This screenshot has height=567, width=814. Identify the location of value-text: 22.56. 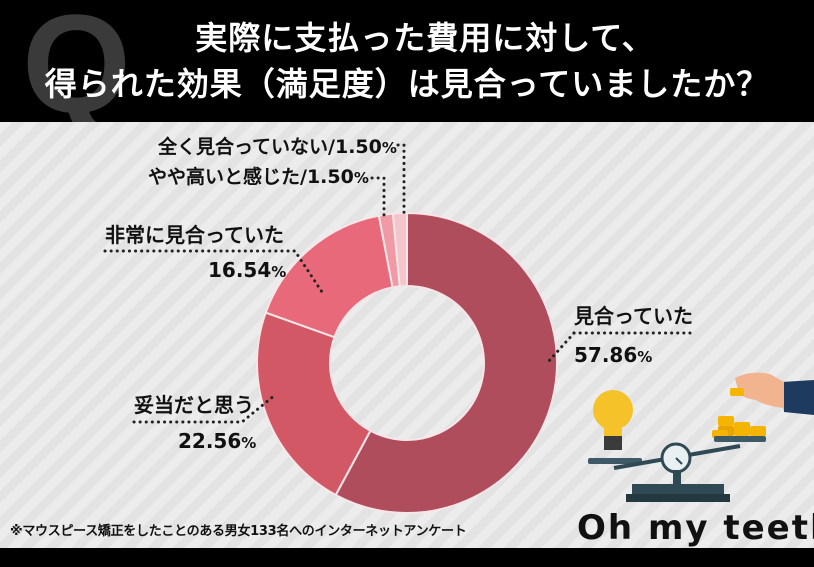
(210, 441).